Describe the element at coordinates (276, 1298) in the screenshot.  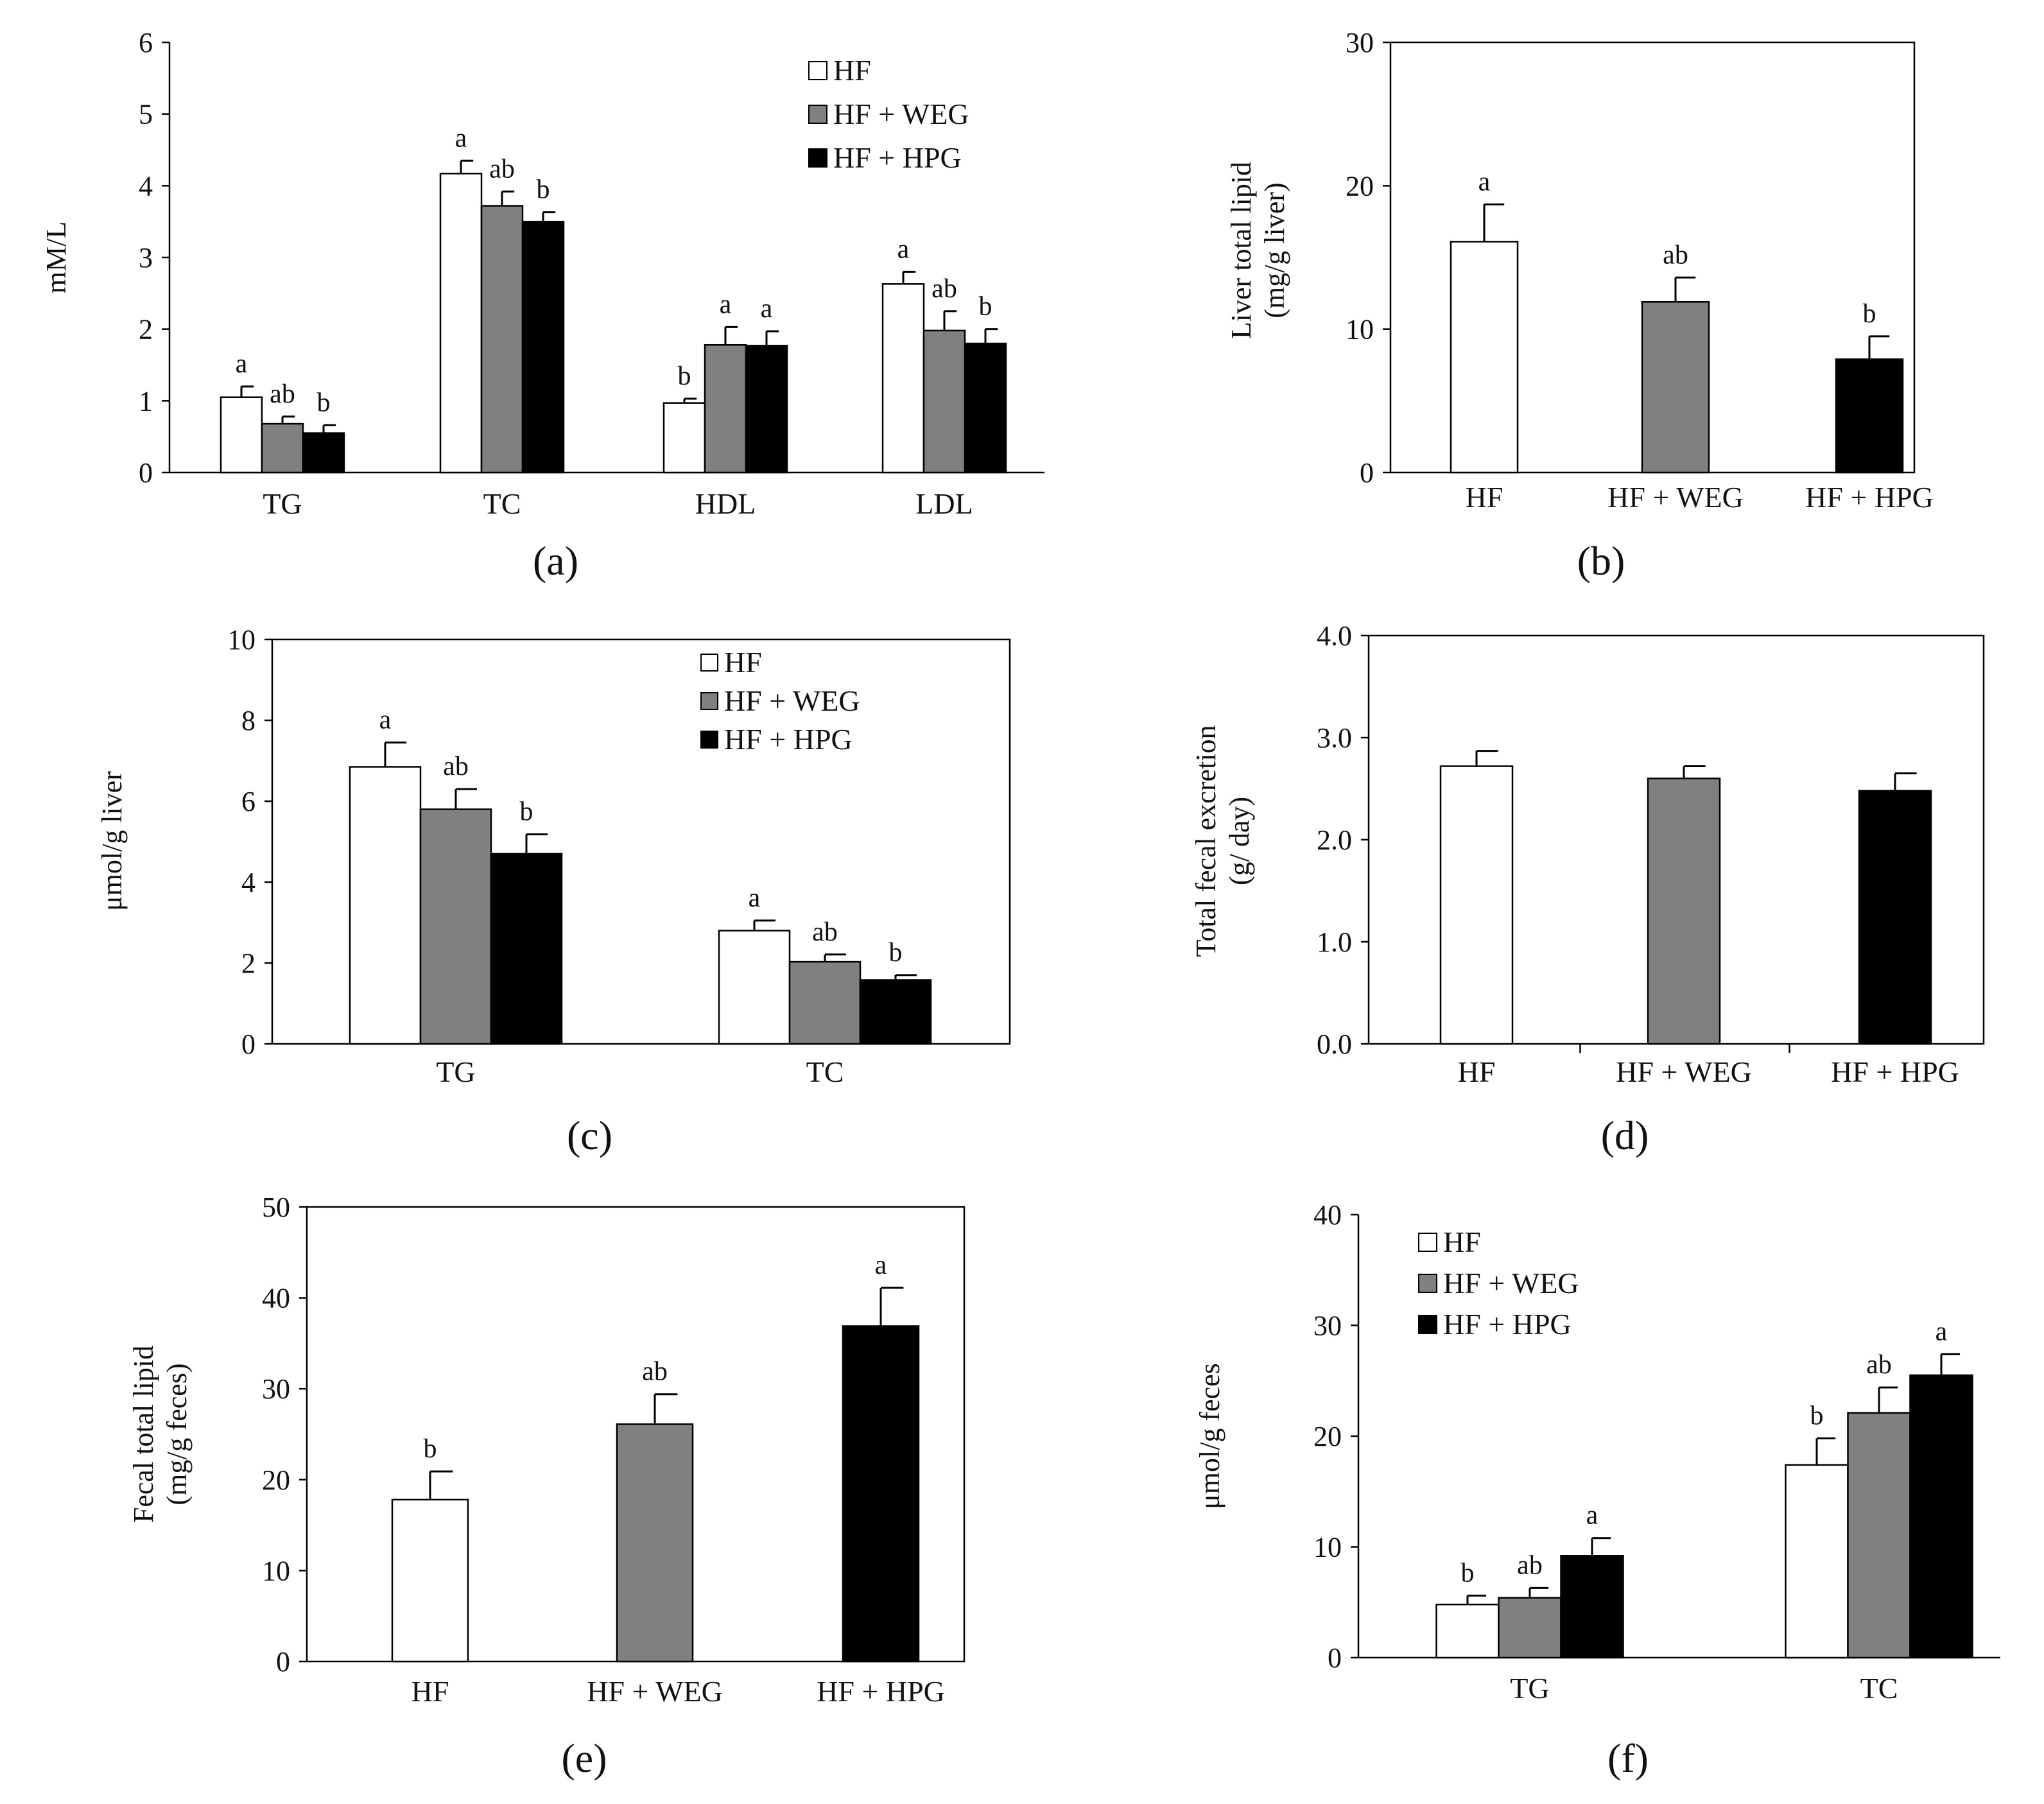
I see `y-tick-label: 40` at that location.